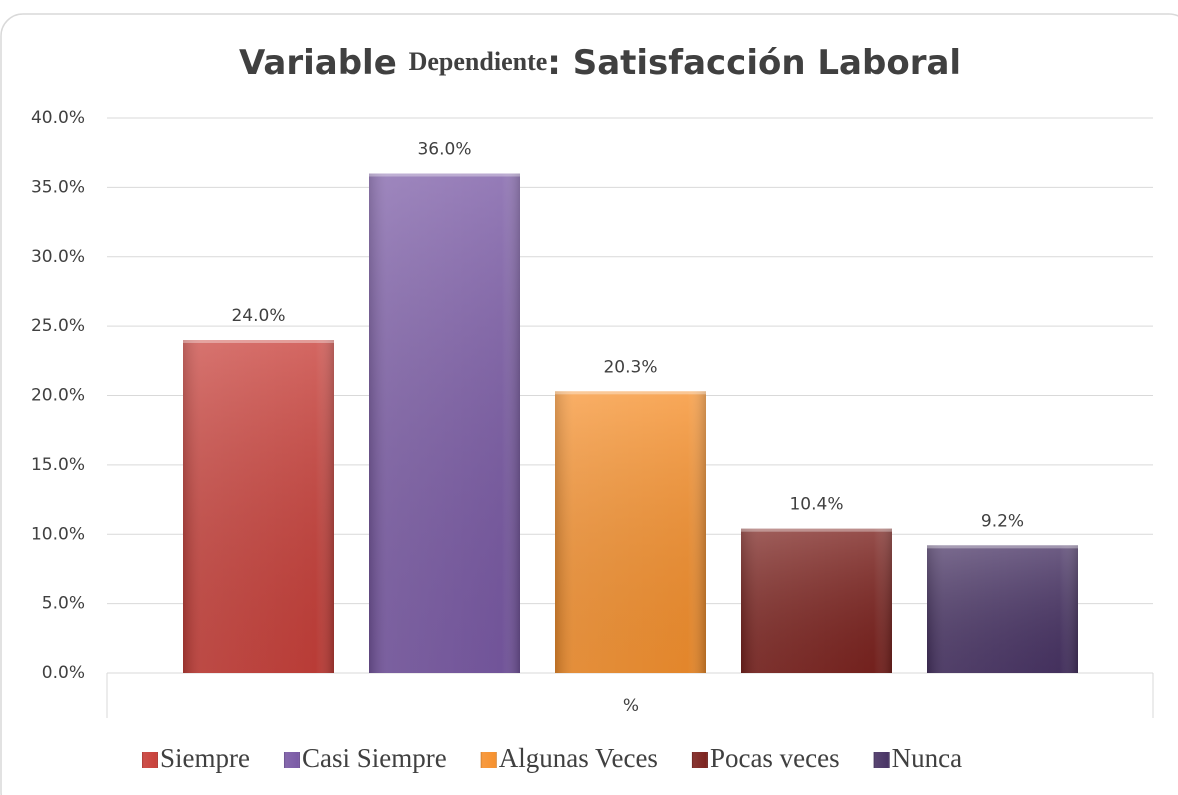 Image resolution: width=1178 pixels, height=795 pixels. What do you see at coordinates (444, 150) in the screenshot?
I see `data-label: 36.0%` at bounding box center [444, 150].